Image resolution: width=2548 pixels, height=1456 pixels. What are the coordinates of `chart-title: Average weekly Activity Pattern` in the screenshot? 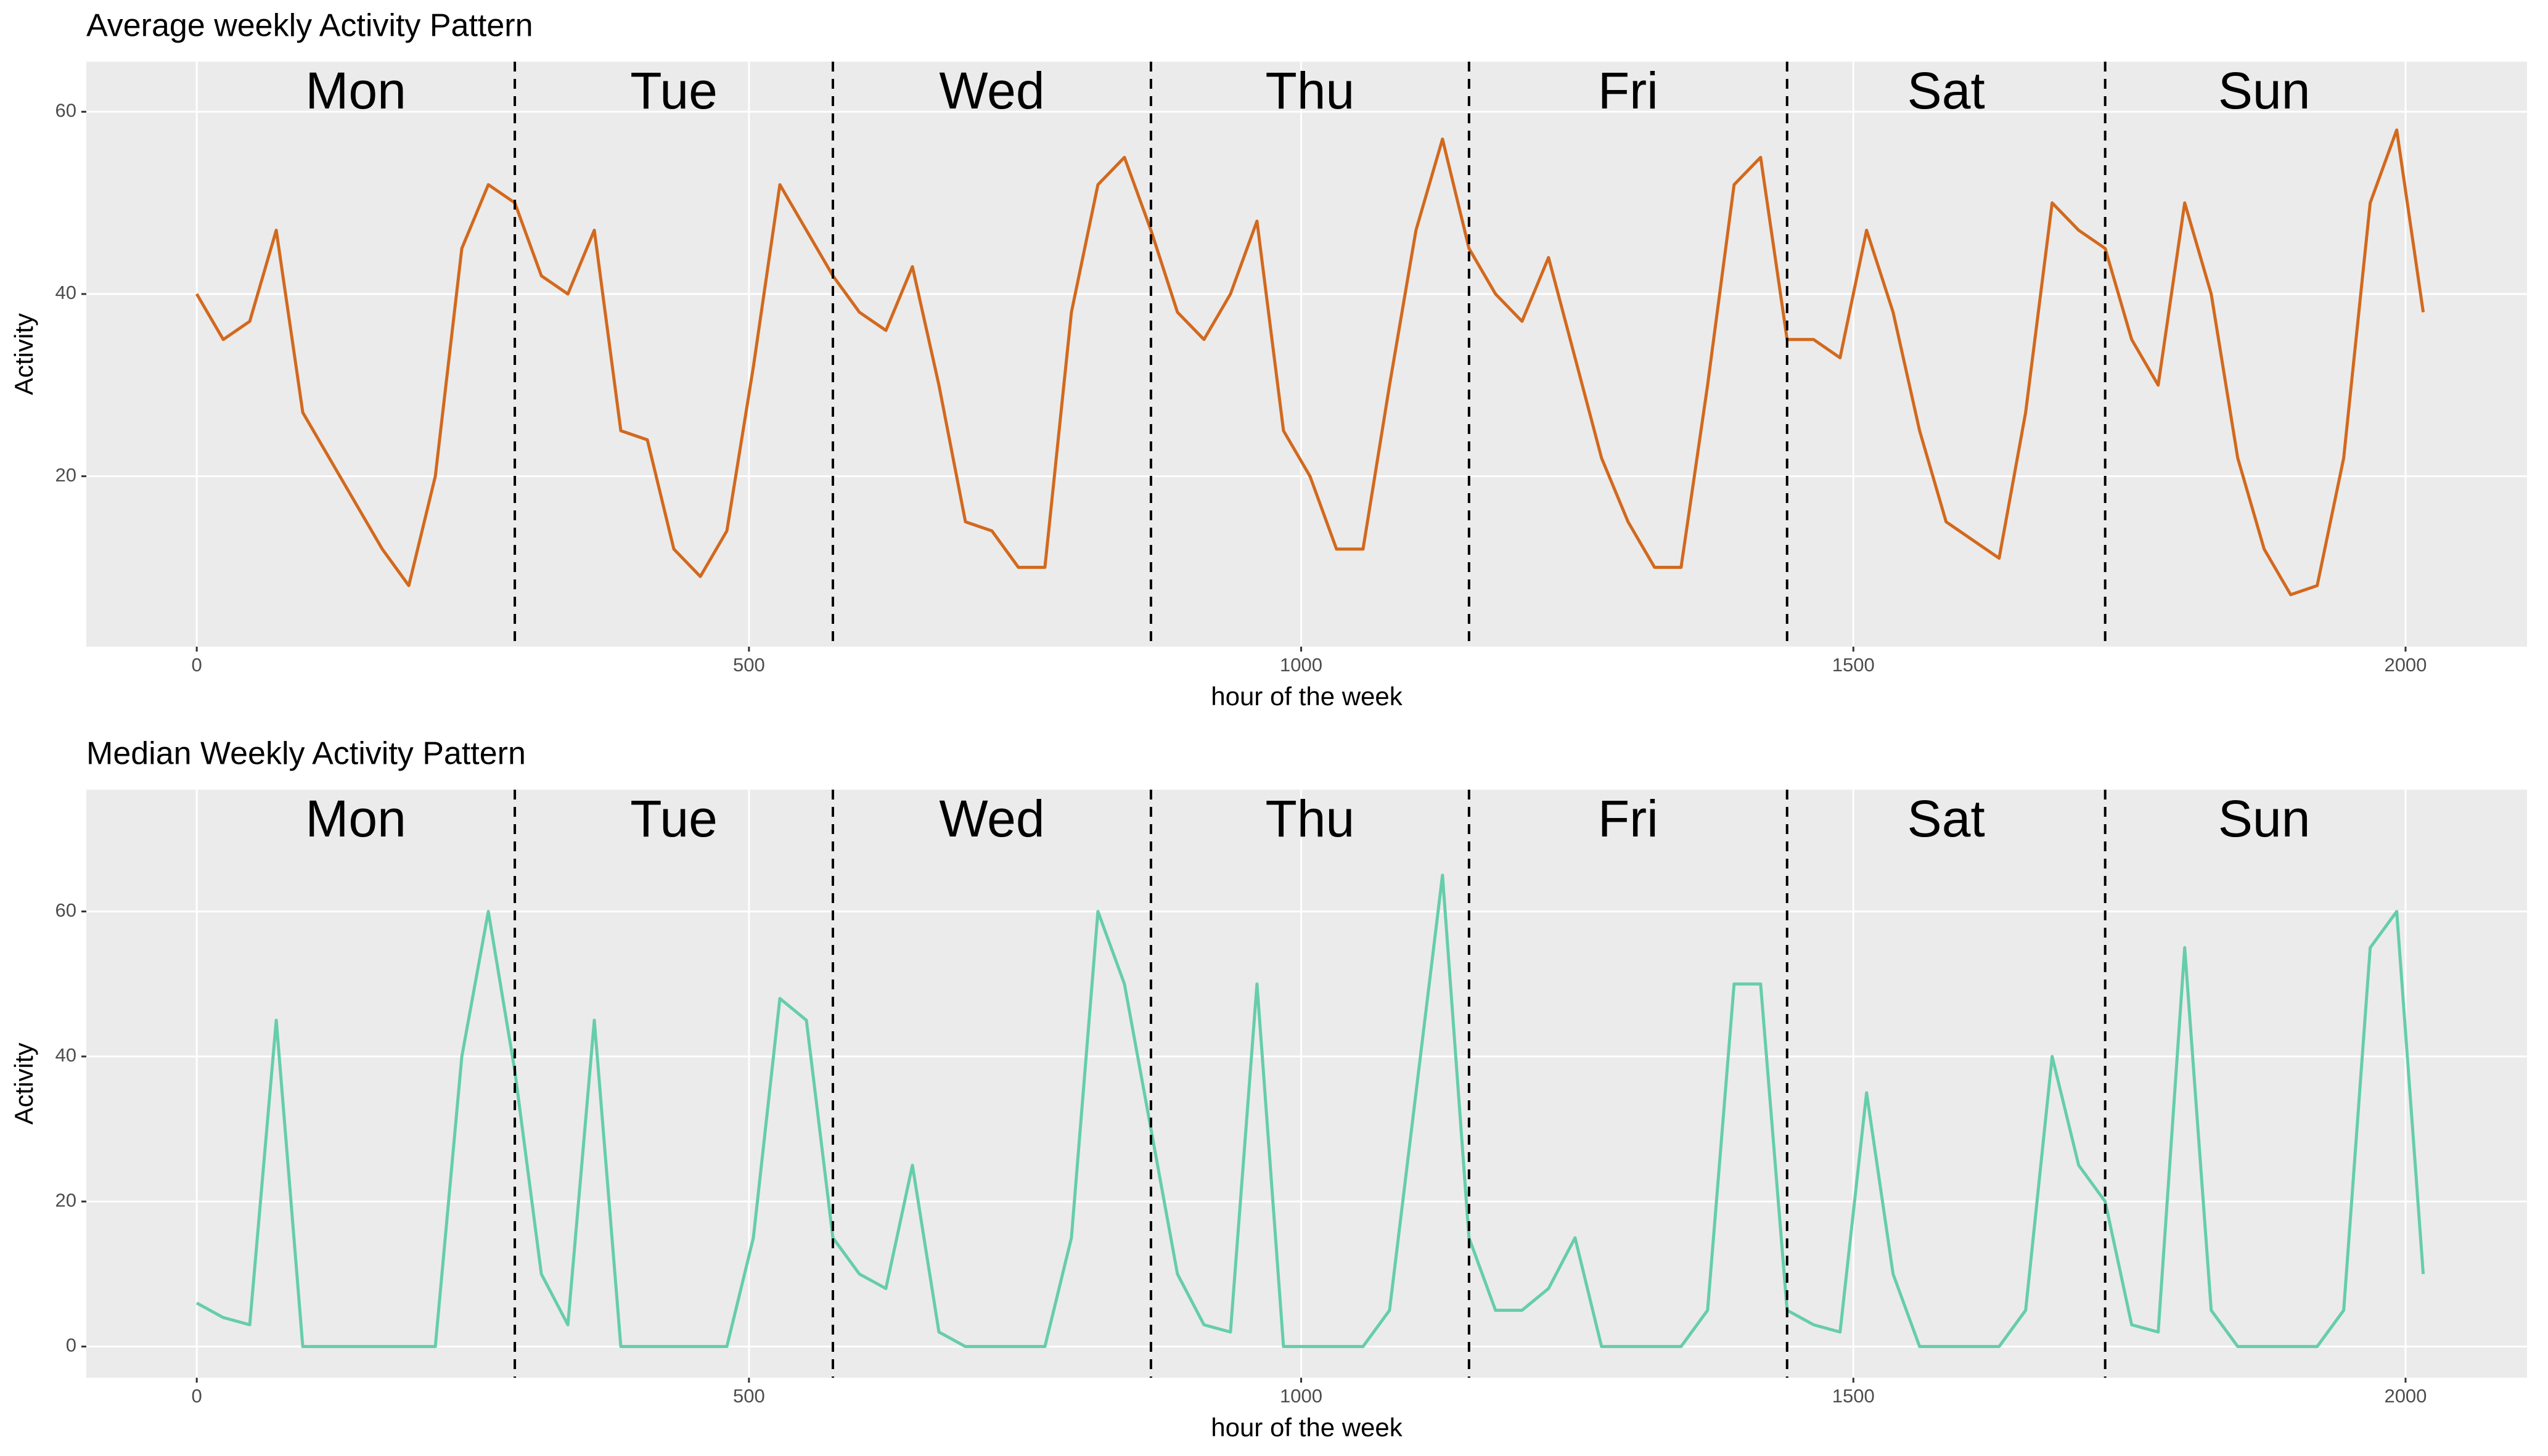 It's located at (310, 26).